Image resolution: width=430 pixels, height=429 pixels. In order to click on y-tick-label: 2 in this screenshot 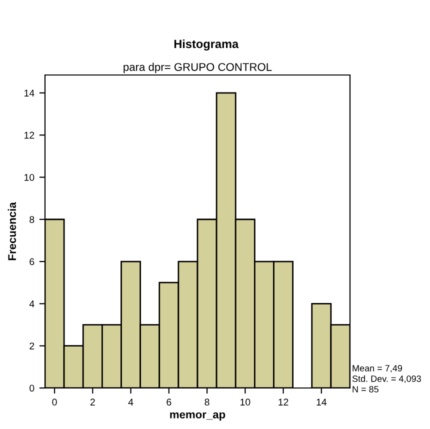, I will do `click(32, 346)`.